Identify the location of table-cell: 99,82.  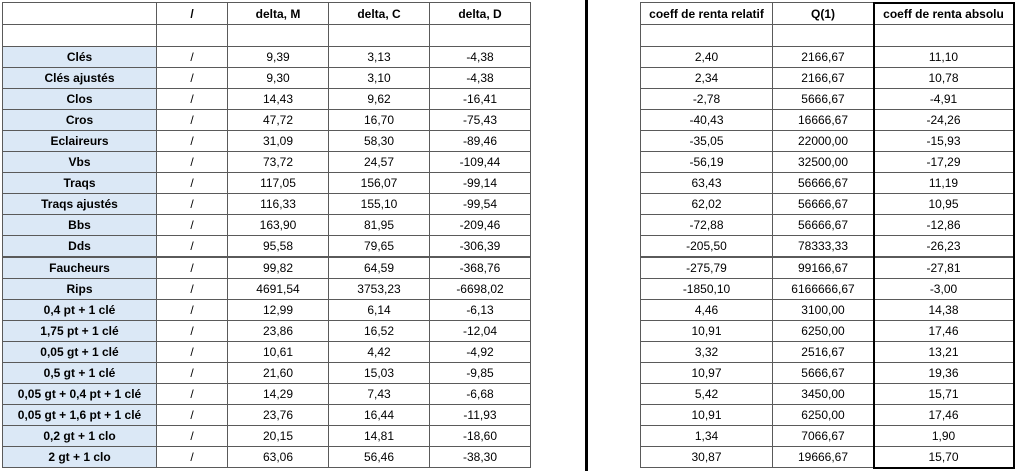
(278, 267).